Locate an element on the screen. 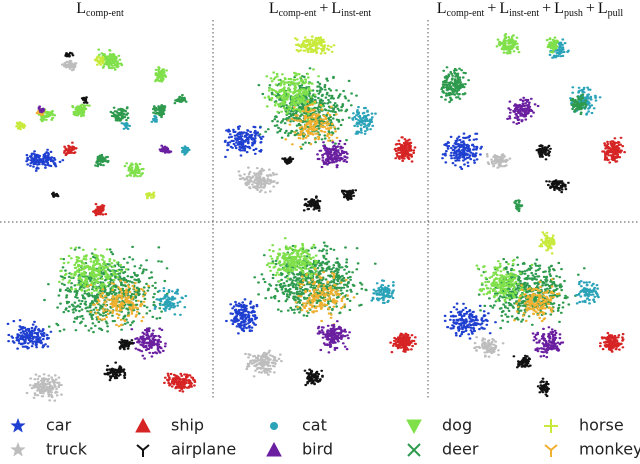 The height and width of the screenshot is (464, 640). panel-title: Lcomp-ent + Linst-ent + Lpush + Lpull is located at coordinates (530, 9).